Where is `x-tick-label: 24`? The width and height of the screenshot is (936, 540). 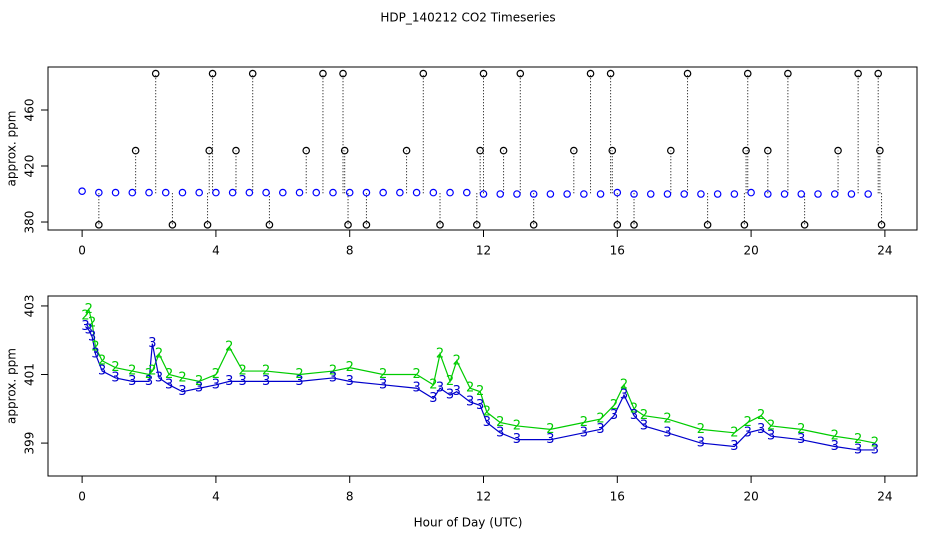
x-tick-label: 24 is located at coordinates (884, 251).